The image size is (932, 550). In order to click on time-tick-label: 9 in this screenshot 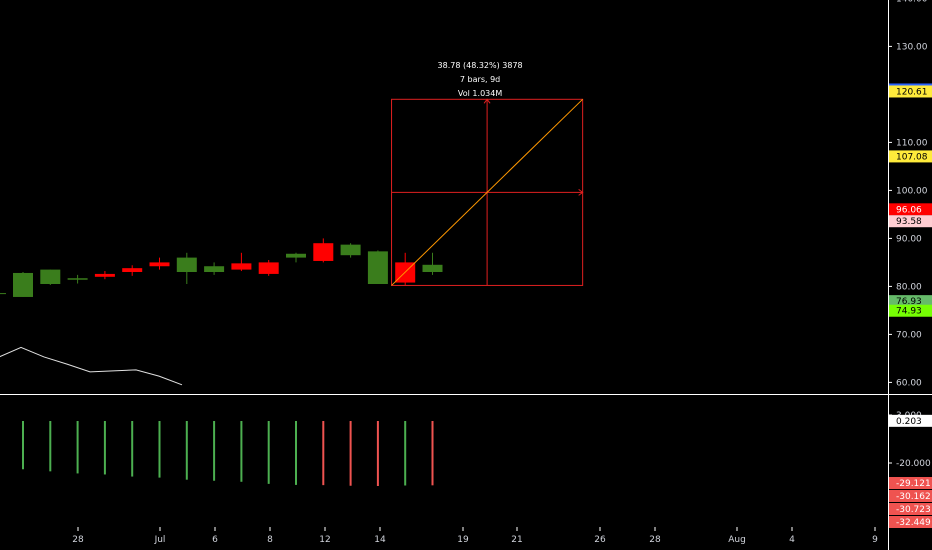, I will do `click(875, 540)`.